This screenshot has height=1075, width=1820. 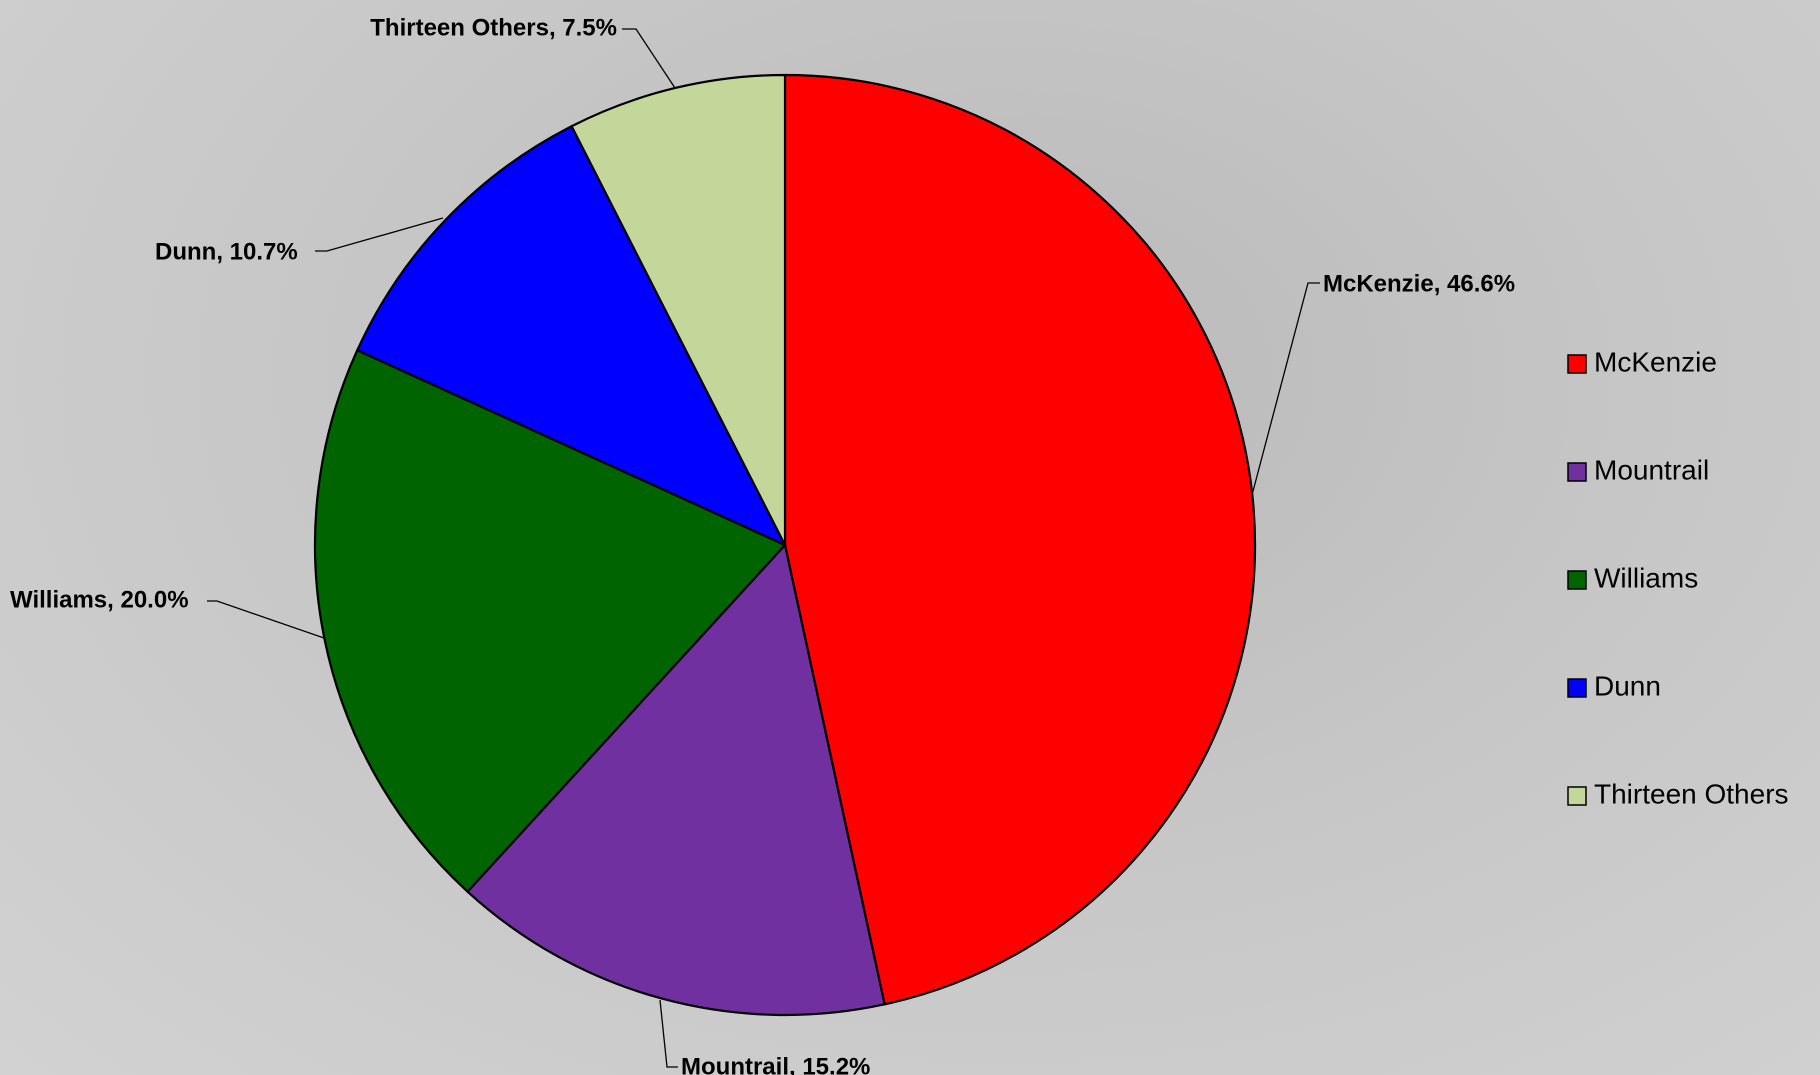 I want to click on pie-slice-williams, so click(x=550, y=621).